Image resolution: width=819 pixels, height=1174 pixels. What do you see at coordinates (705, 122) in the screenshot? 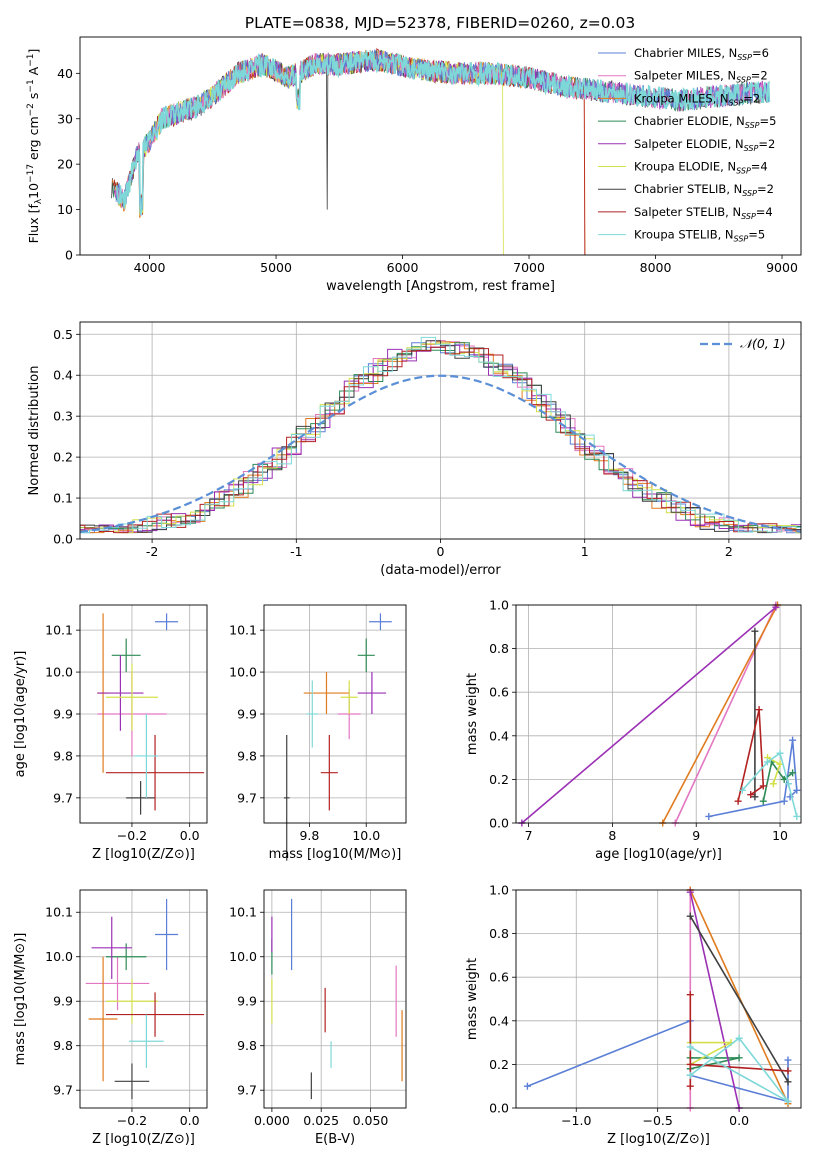
I see `legend-entry: Chabrier ELODIE, NSSP=5` at bounding box center [705, 122].